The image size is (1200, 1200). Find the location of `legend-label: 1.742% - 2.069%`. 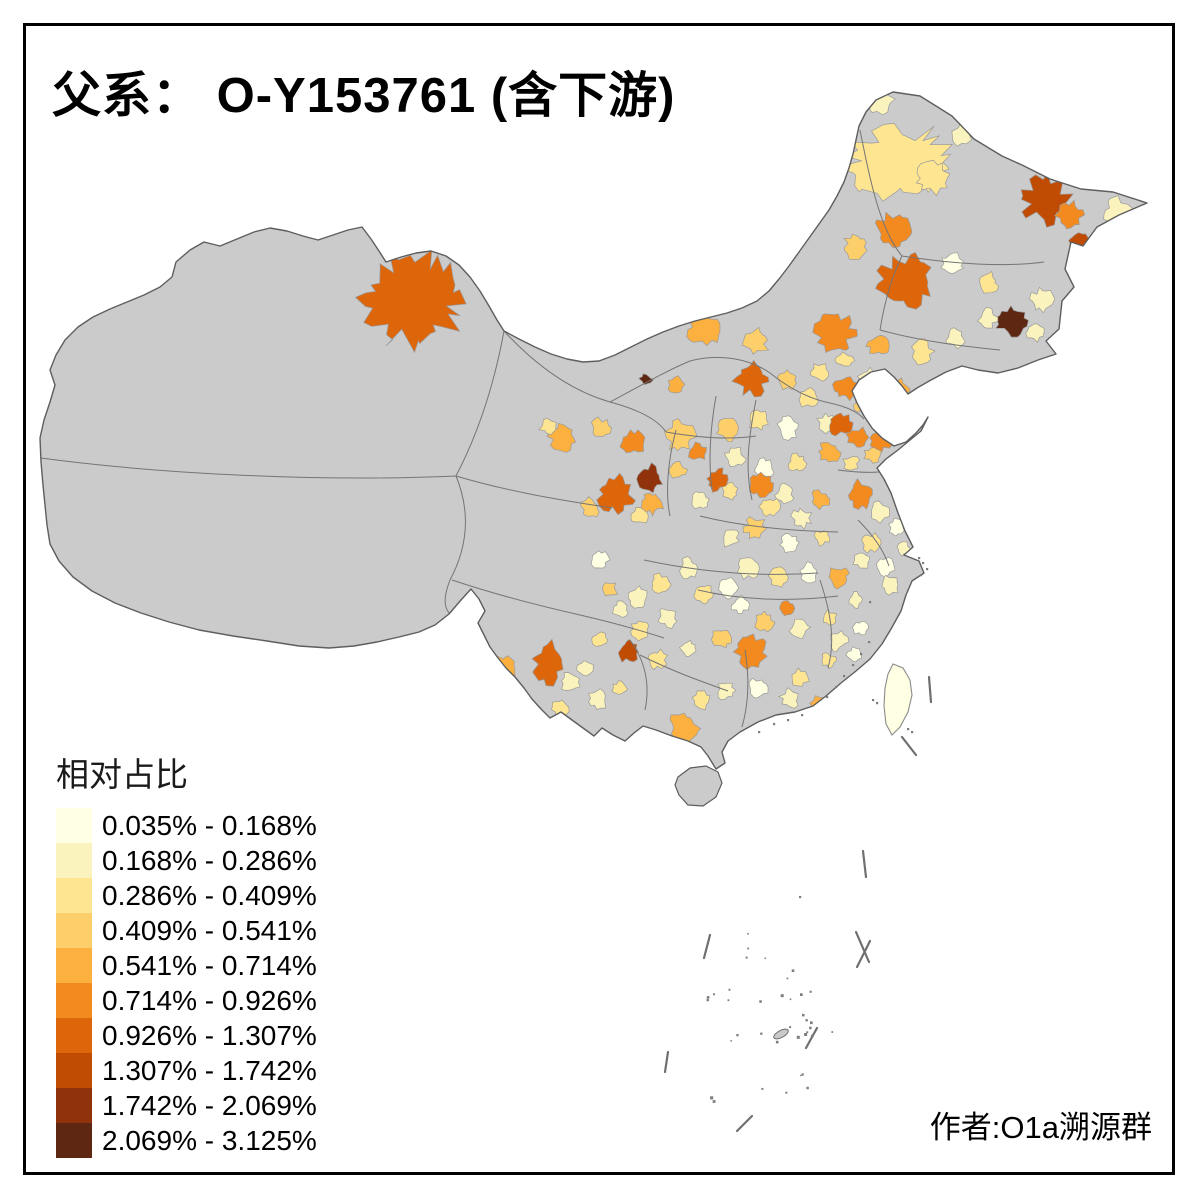

legend-label: 1.742% - 2.069% is located at coordinates (209, 1105).